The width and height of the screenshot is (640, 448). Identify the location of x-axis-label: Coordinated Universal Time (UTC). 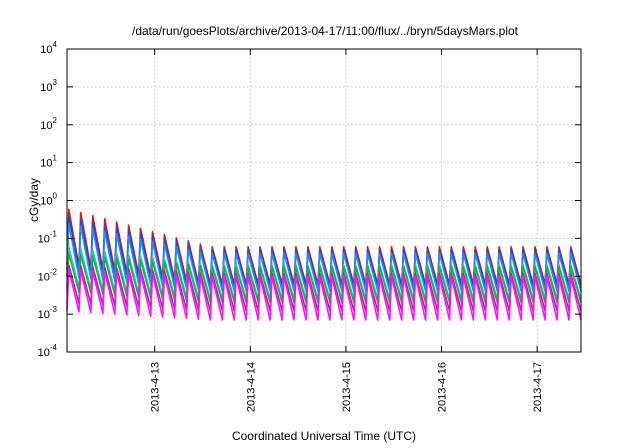
(324, 436).